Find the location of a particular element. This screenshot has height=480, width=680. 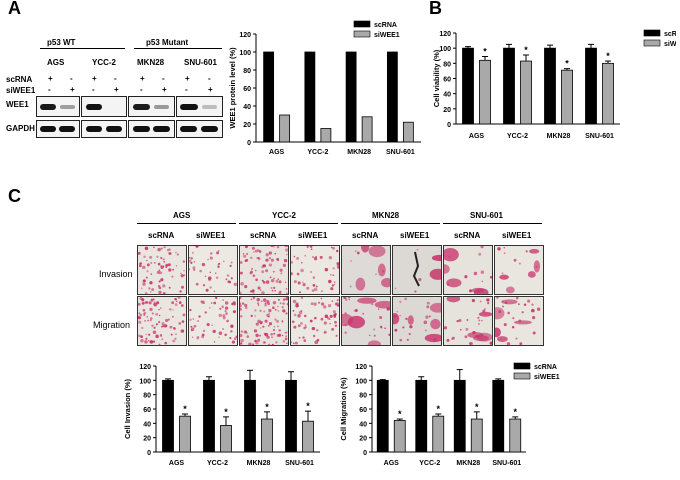

treat-sc: - is located at coordinates (115, 78).